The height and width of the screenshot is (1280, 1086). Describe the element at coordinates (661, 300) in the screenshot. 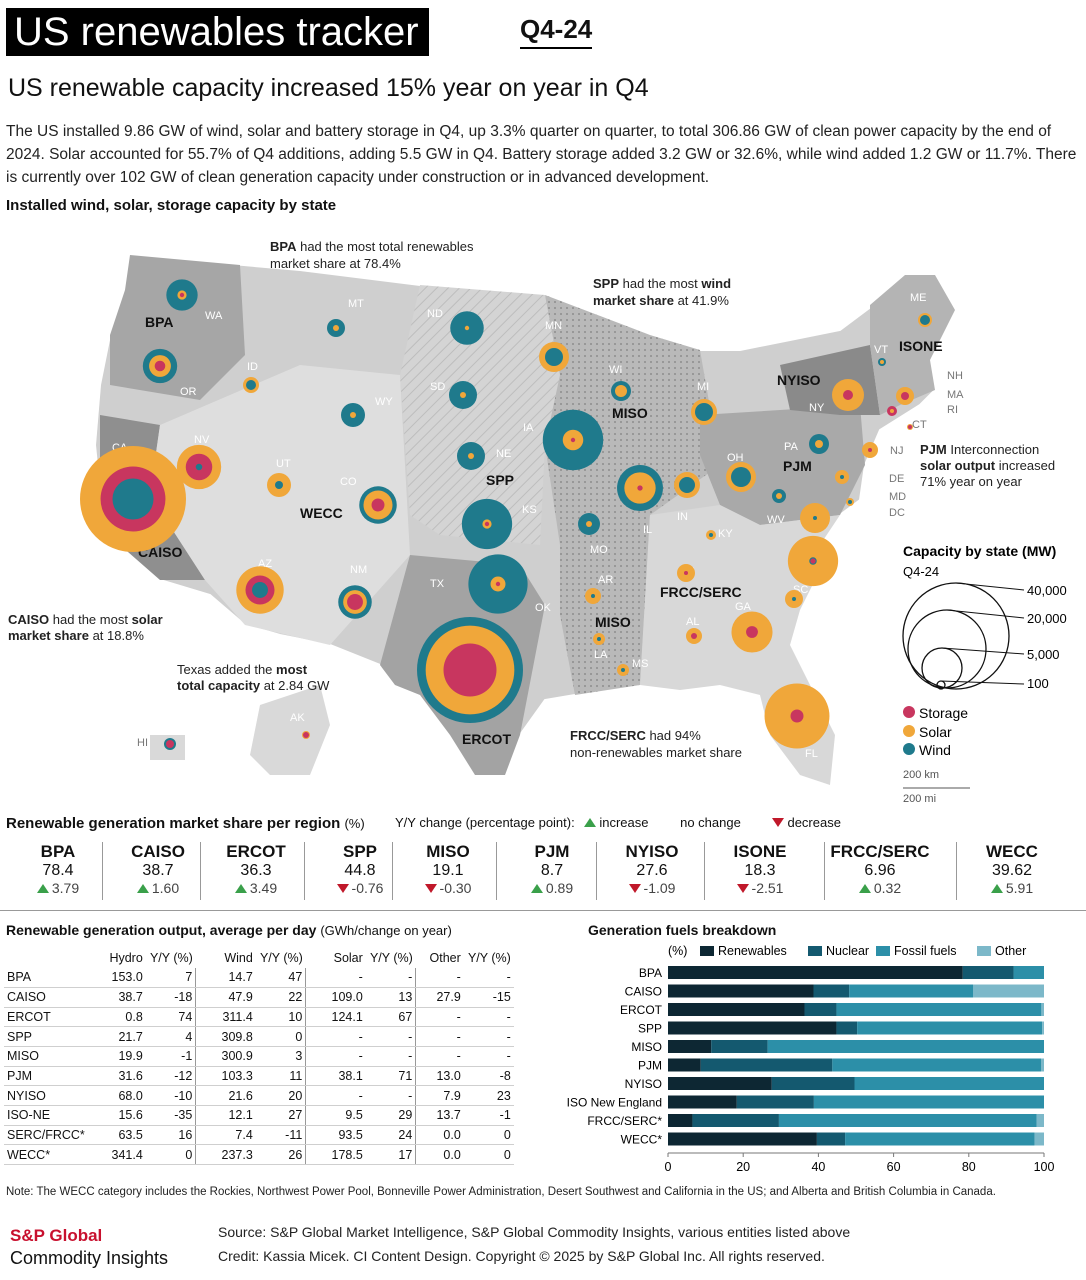

I see `annotation-spp-line2: market share at 41.9%` at that location.